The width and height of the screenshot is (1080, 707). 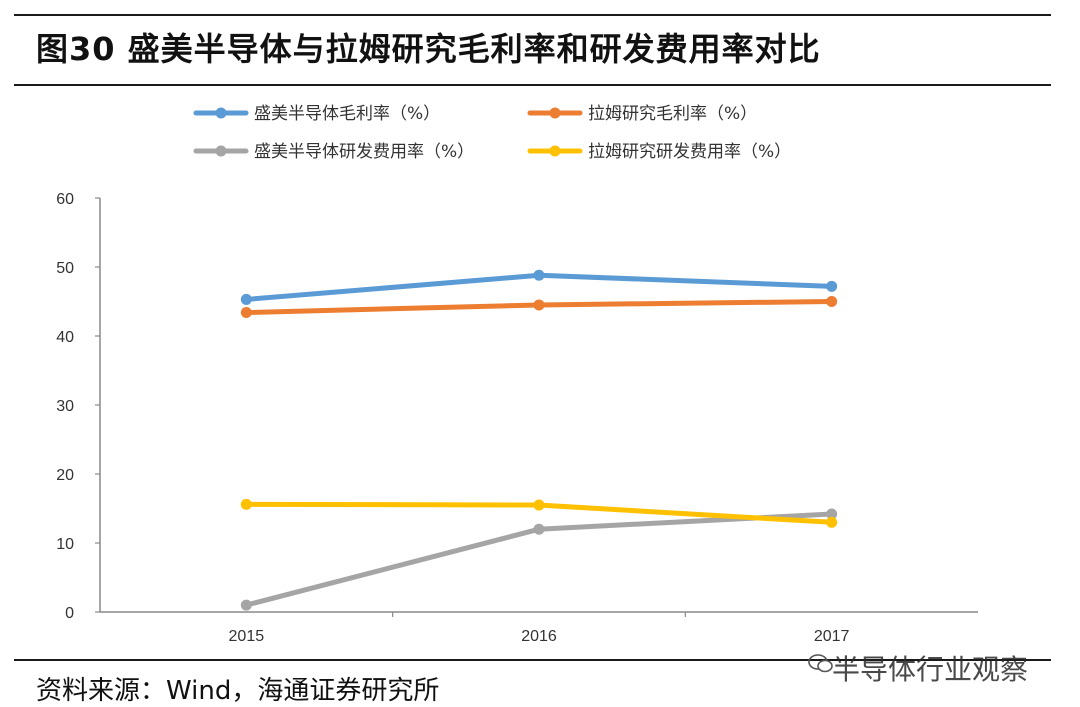 I want to click on legend-label: 拉姆研究毛利率（%）, so click(x=672, y=114).